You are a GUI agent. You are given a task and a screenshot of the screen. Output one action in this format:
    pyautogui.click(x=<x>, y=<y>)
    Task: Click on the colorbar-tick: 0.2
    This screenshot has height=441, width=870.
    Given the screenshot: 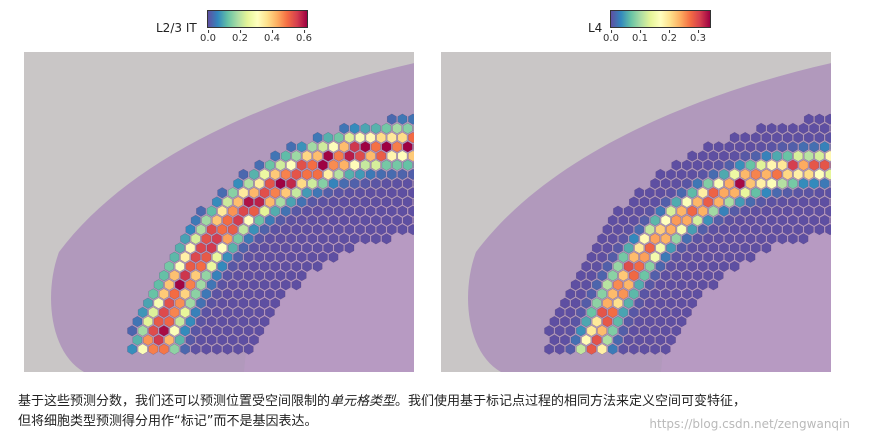 What is the action you would take?
    pyautogui.click(x=240, y=37)
    